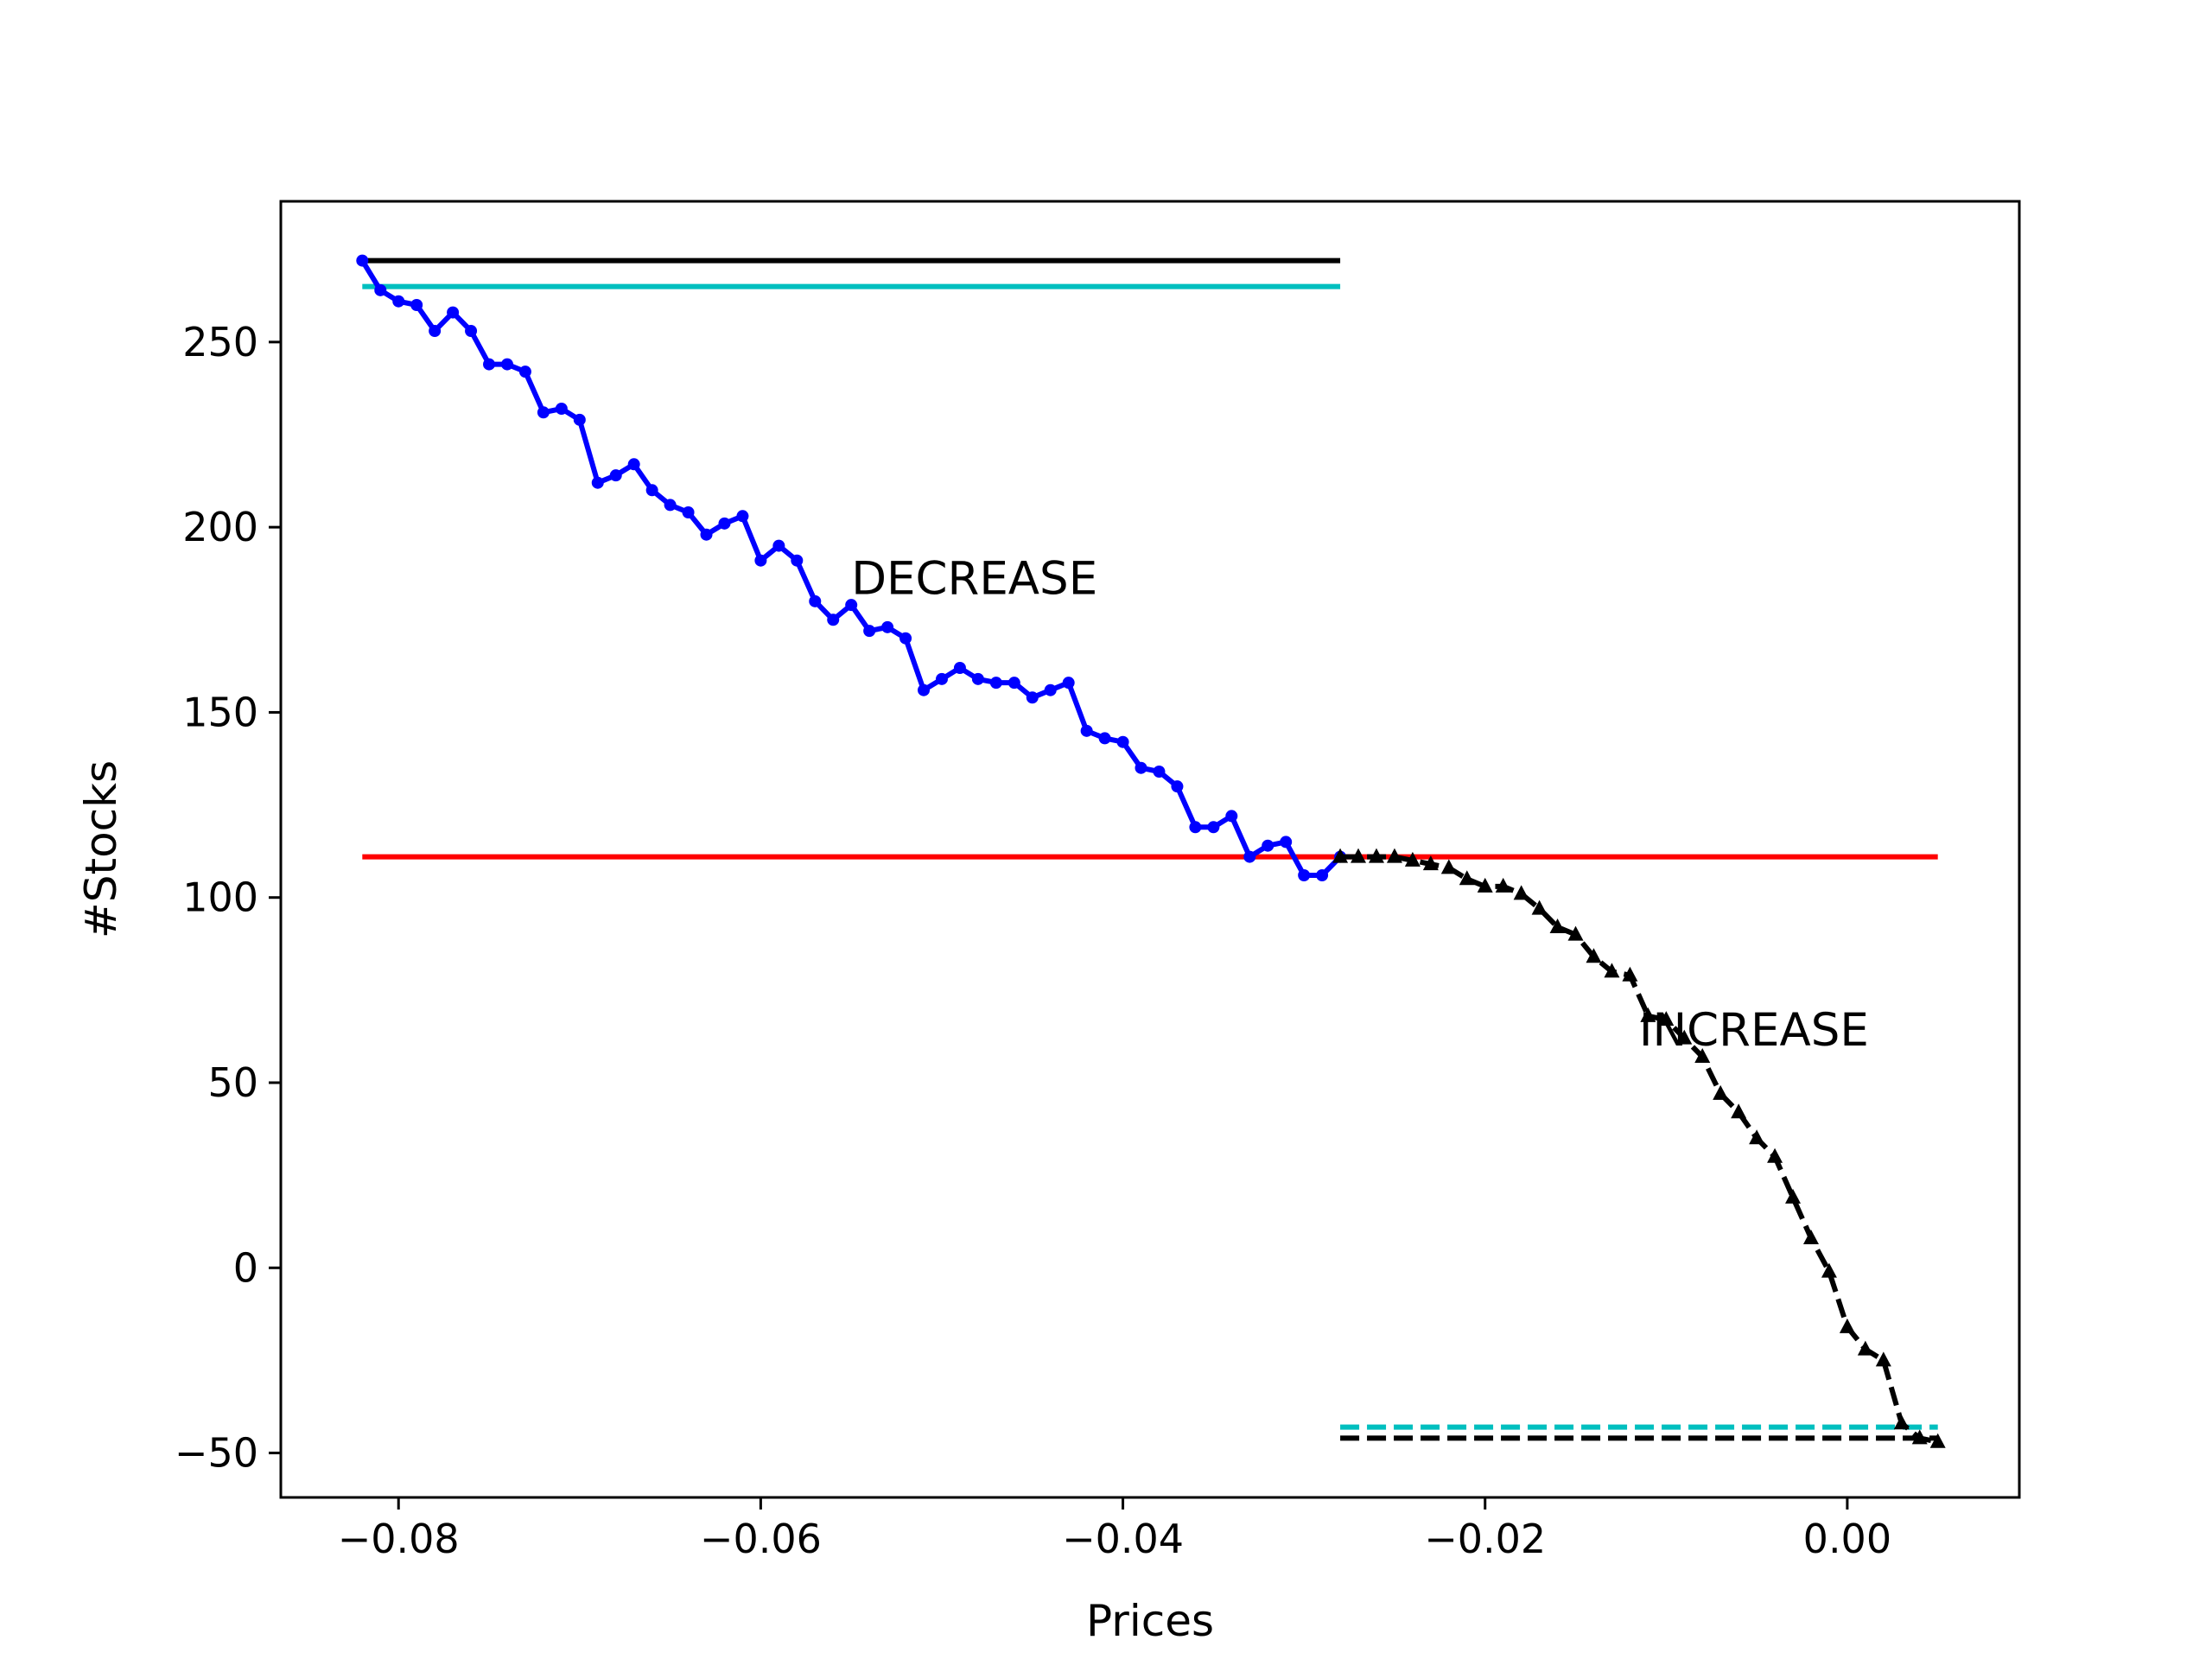 Image resolution: width=2212 pixels, height=1659 pixels. Describe the element at coordinates (220, 712) in the screenshot. I see `y-tick-label: 150` at that location.